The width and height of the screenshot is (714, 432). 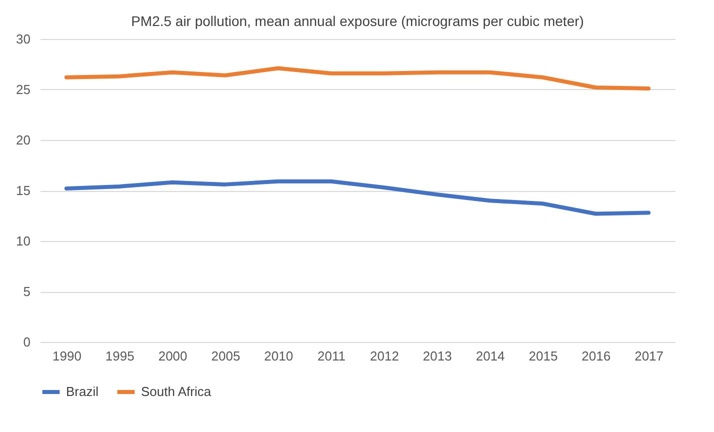 What do you see at coordinates (67, 356) in the screenshot?
I see `x-tick-label: 1990` at bounding box center [67, 356].